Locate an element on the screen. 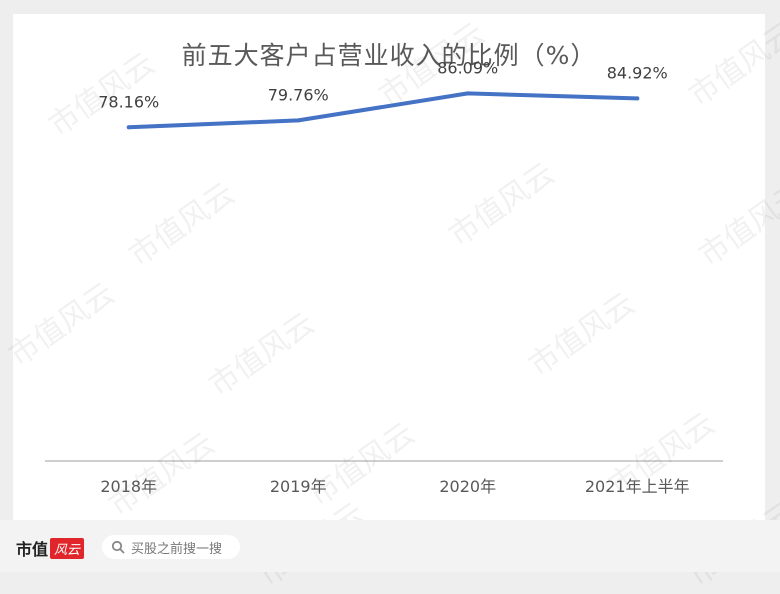 The height and width of the screenshot is (594, 780). data-label: 79.76% is located at coordinates (298, 94).